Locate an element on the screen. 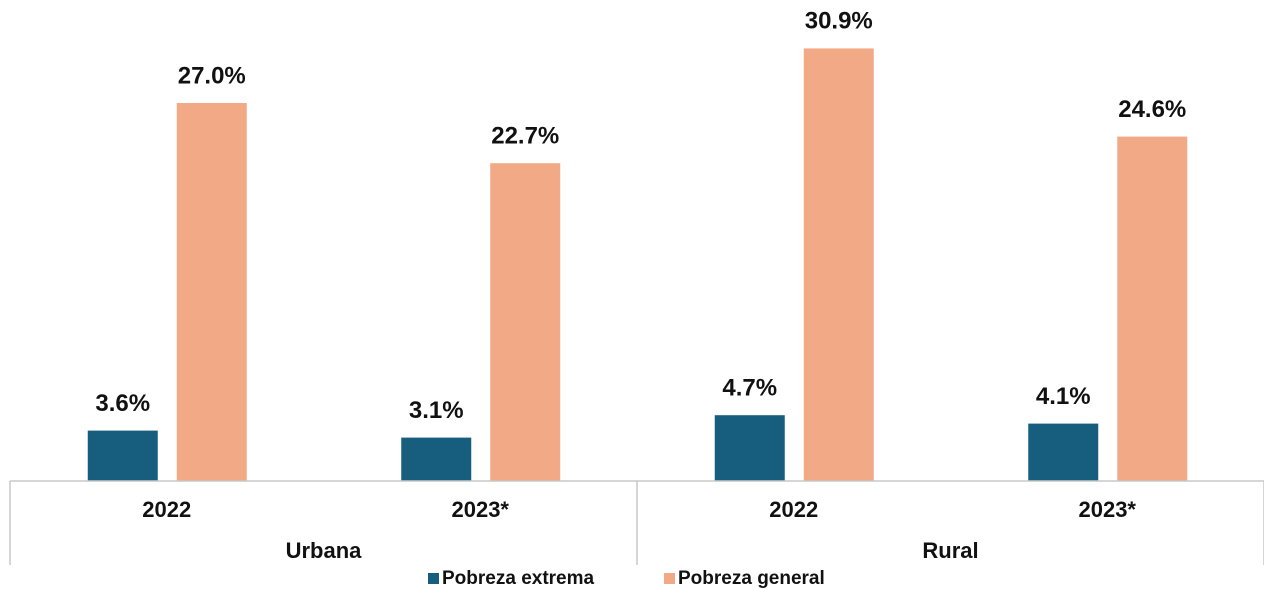  group-label: Urbana is located at coordinates (324, 550).